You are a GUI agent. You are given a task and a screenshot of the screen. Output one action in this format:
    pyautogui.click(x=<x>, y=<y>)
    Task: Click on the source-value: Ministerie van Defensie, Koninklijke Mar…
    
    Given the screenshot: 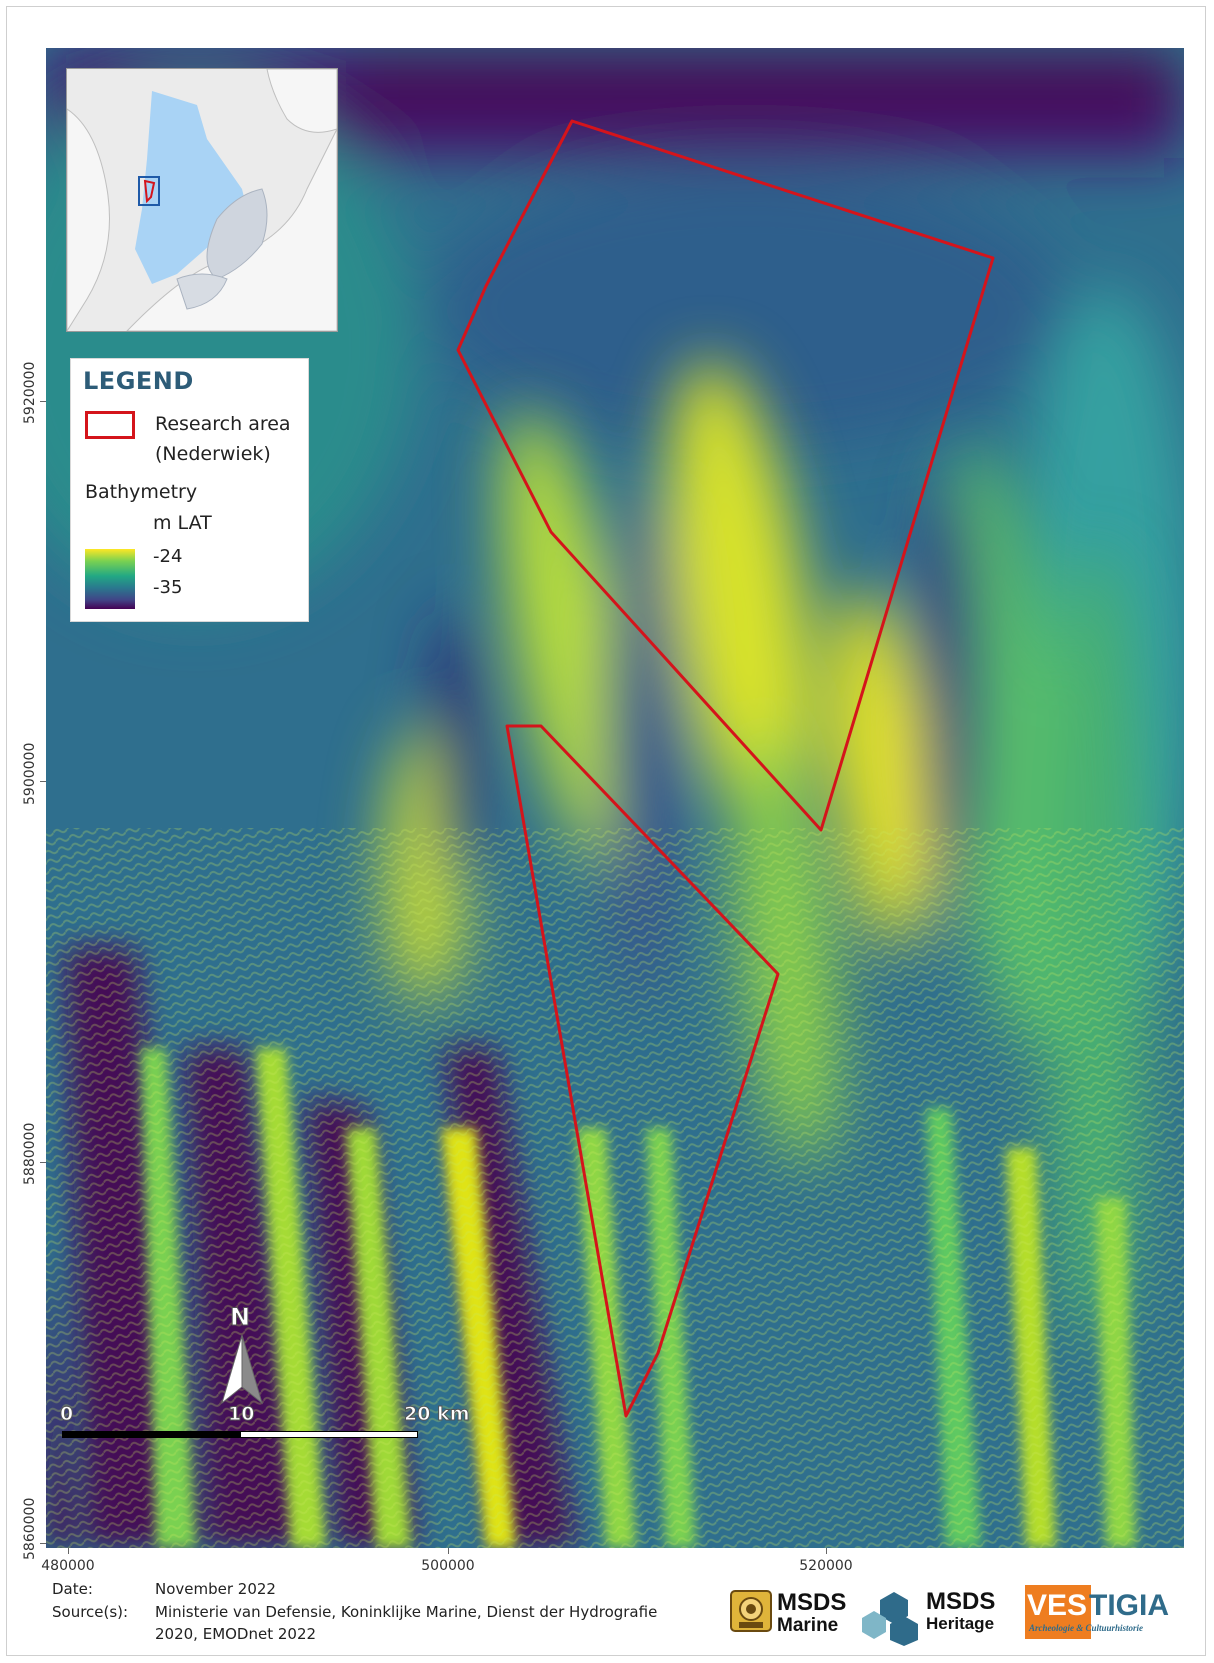 What is the action you would take?
    pyautogui.click(x=406, y=1623)
    